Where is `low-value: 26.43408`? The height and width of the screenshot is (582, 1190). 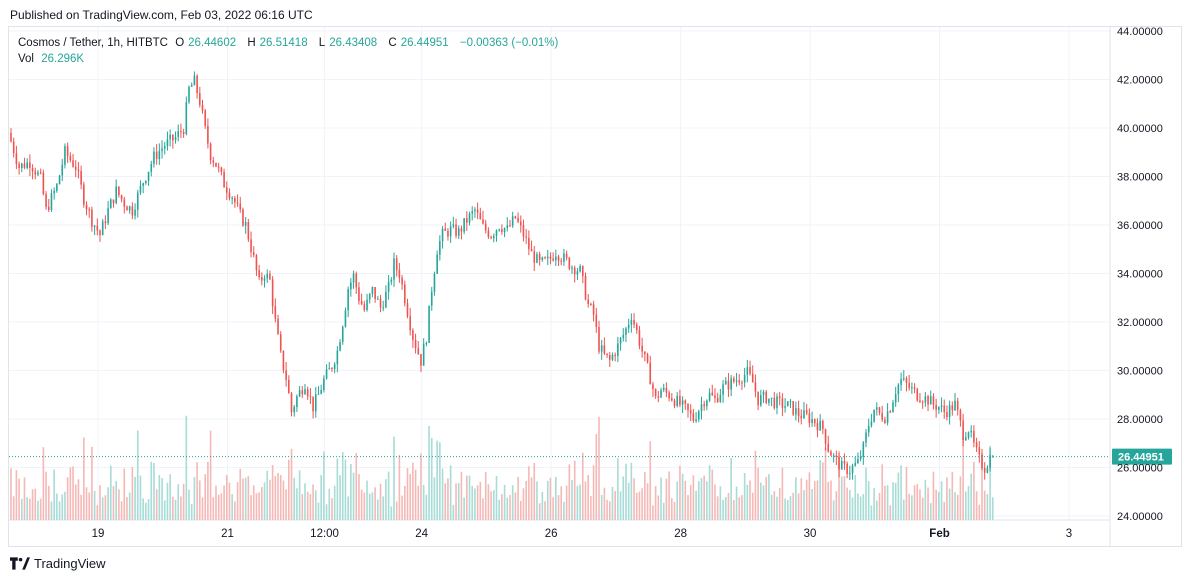
low-value: 26.43408 is located at coordinates (353, 43).